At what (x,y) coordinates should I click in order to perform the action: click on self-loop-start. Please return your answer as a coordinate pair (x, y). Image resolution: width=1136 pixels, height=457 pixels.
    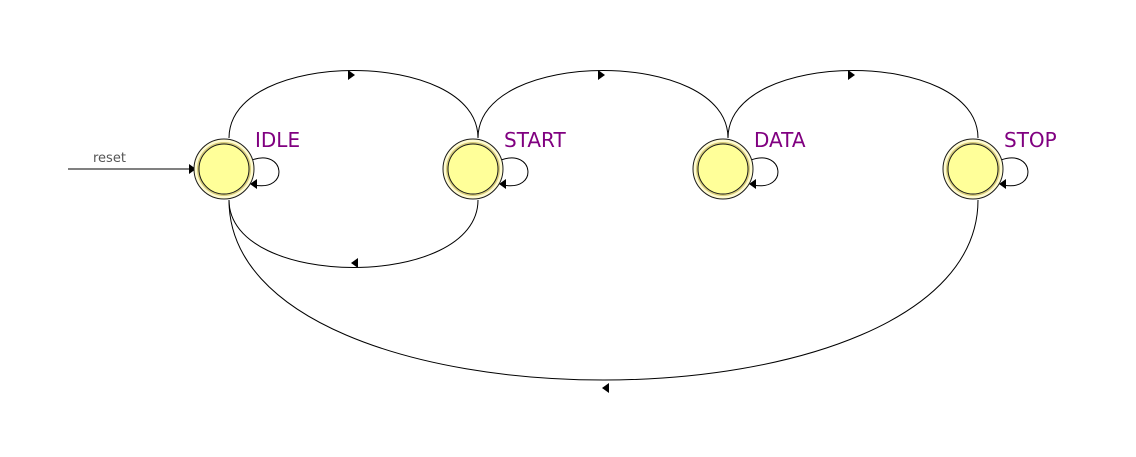
    Looking at the image, I should click on (514, 173).